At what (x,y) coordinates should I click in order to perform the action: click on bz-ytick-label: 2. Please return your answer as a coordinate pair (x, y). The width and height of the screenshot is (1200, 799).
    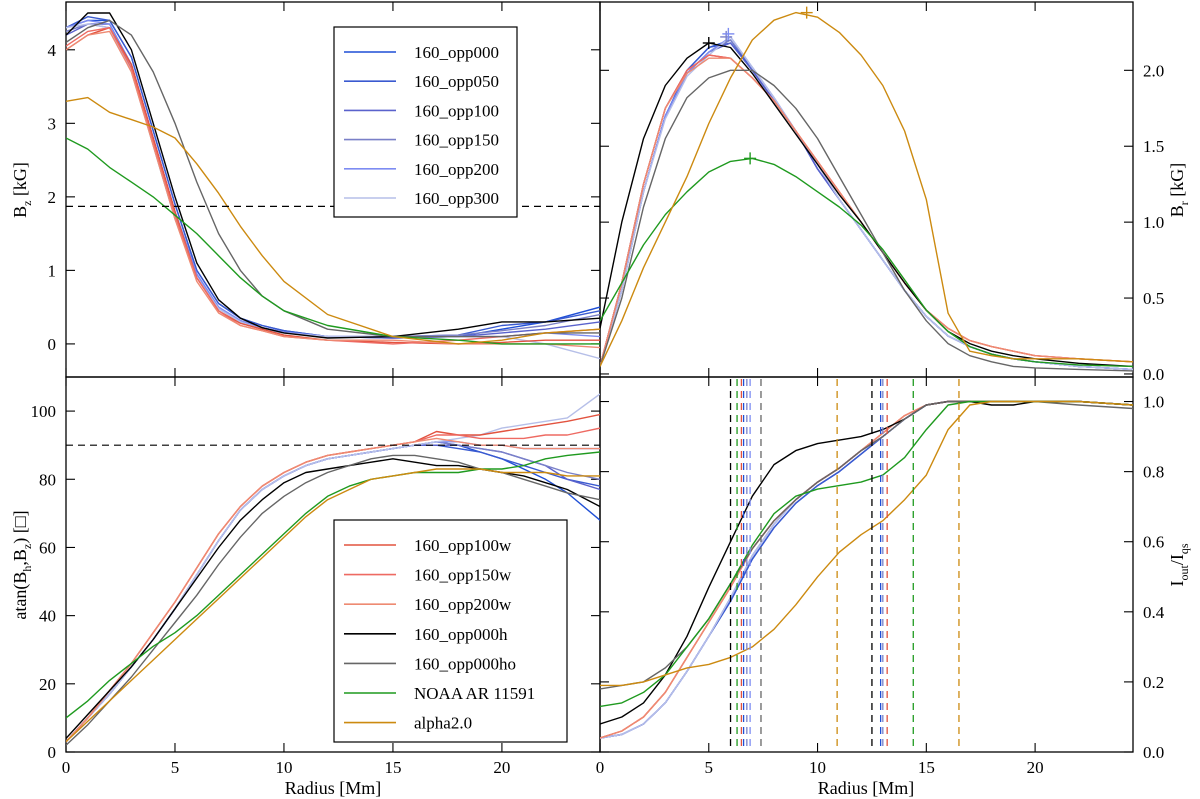
    Looking at the image, I should click on (52, 197).